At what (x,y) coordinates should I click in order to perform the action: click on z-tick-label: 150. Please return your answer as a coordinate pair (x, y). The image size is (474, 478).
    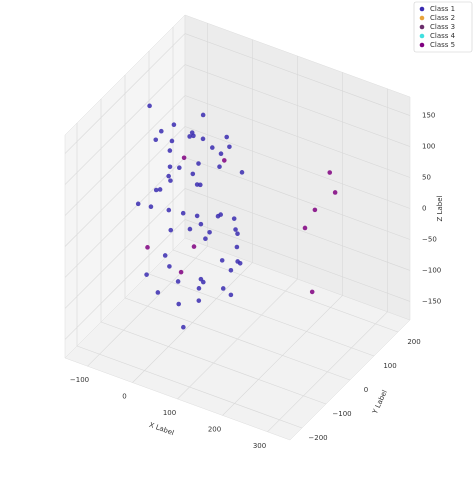
    Looking at the image, I should click on (428, 116).